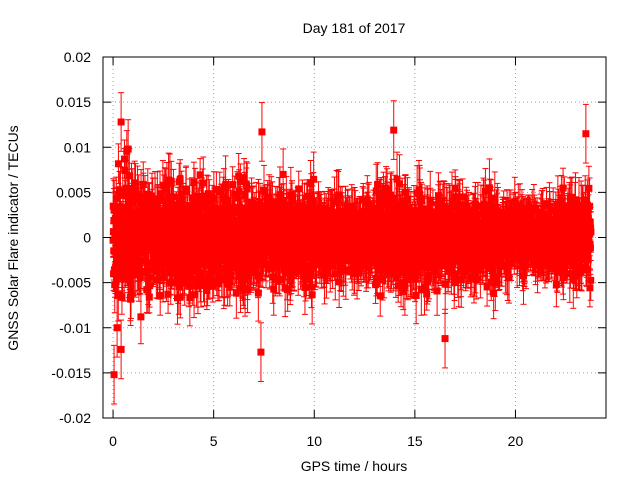 This screenshot has height=480, width=640. What do you see at coordinates (354, 28) in the screenshot?
I see `chart-title: Day 181 of 2017` at bounding box center [354, 28].